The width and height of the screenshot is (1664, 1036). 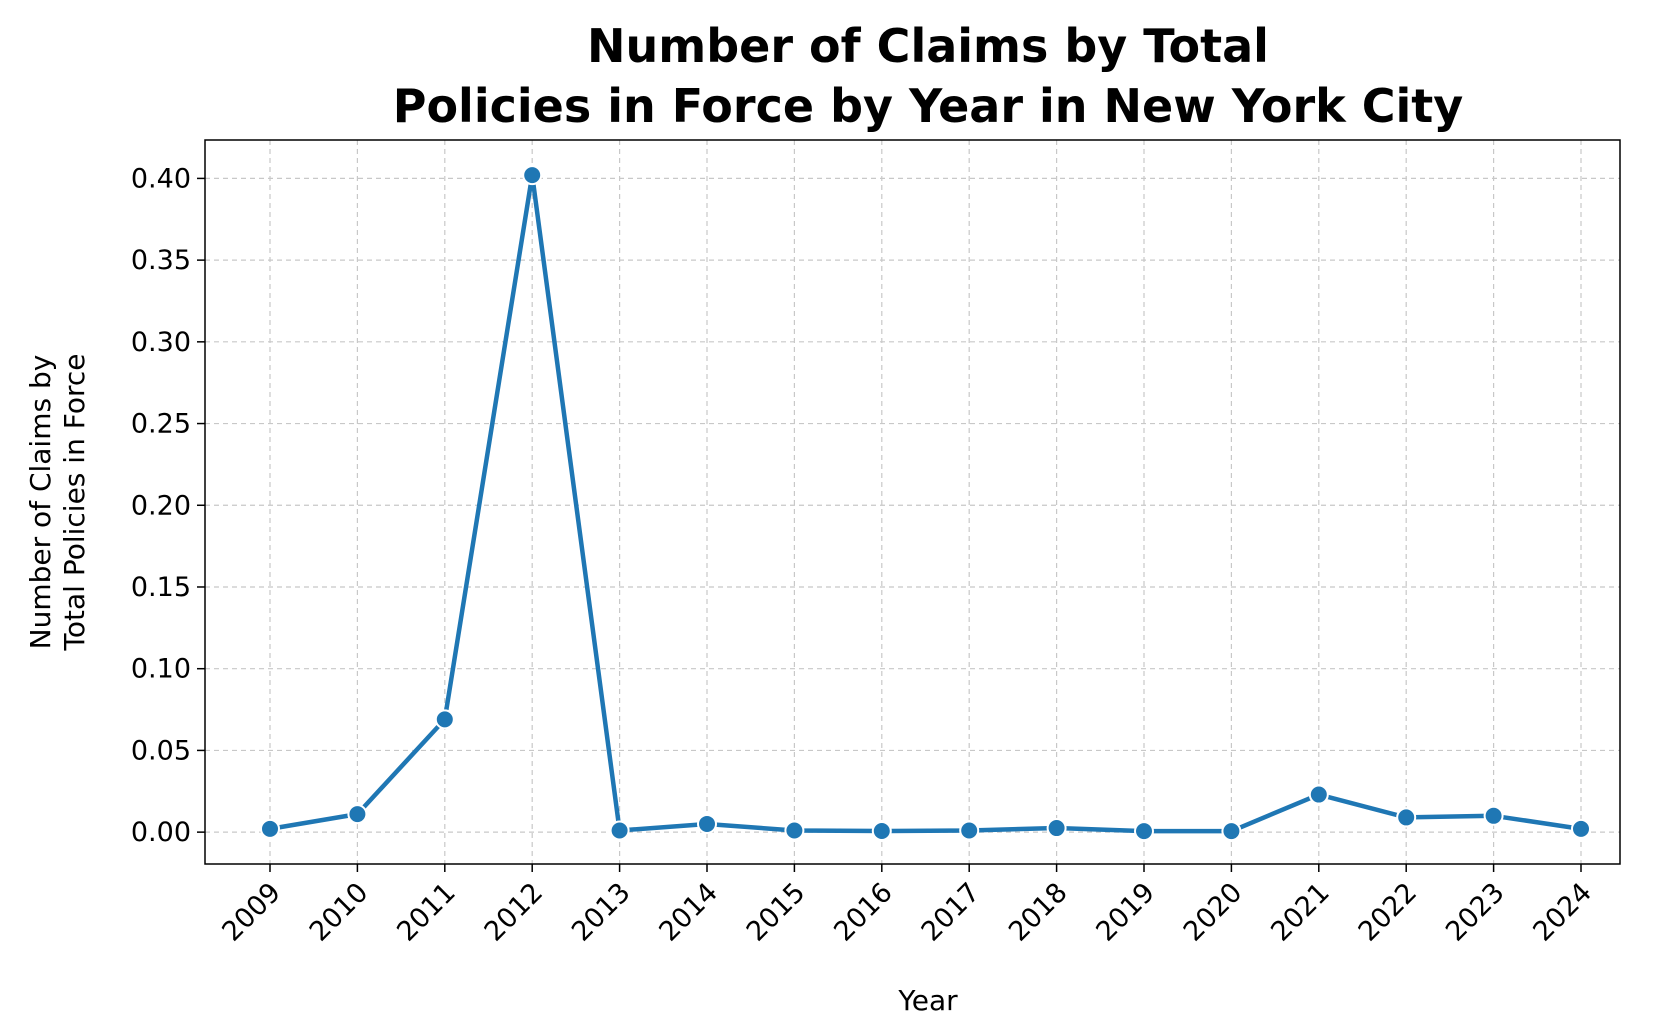 I want to click on y-tick-label: 0.15, so click(x=161, y=587).